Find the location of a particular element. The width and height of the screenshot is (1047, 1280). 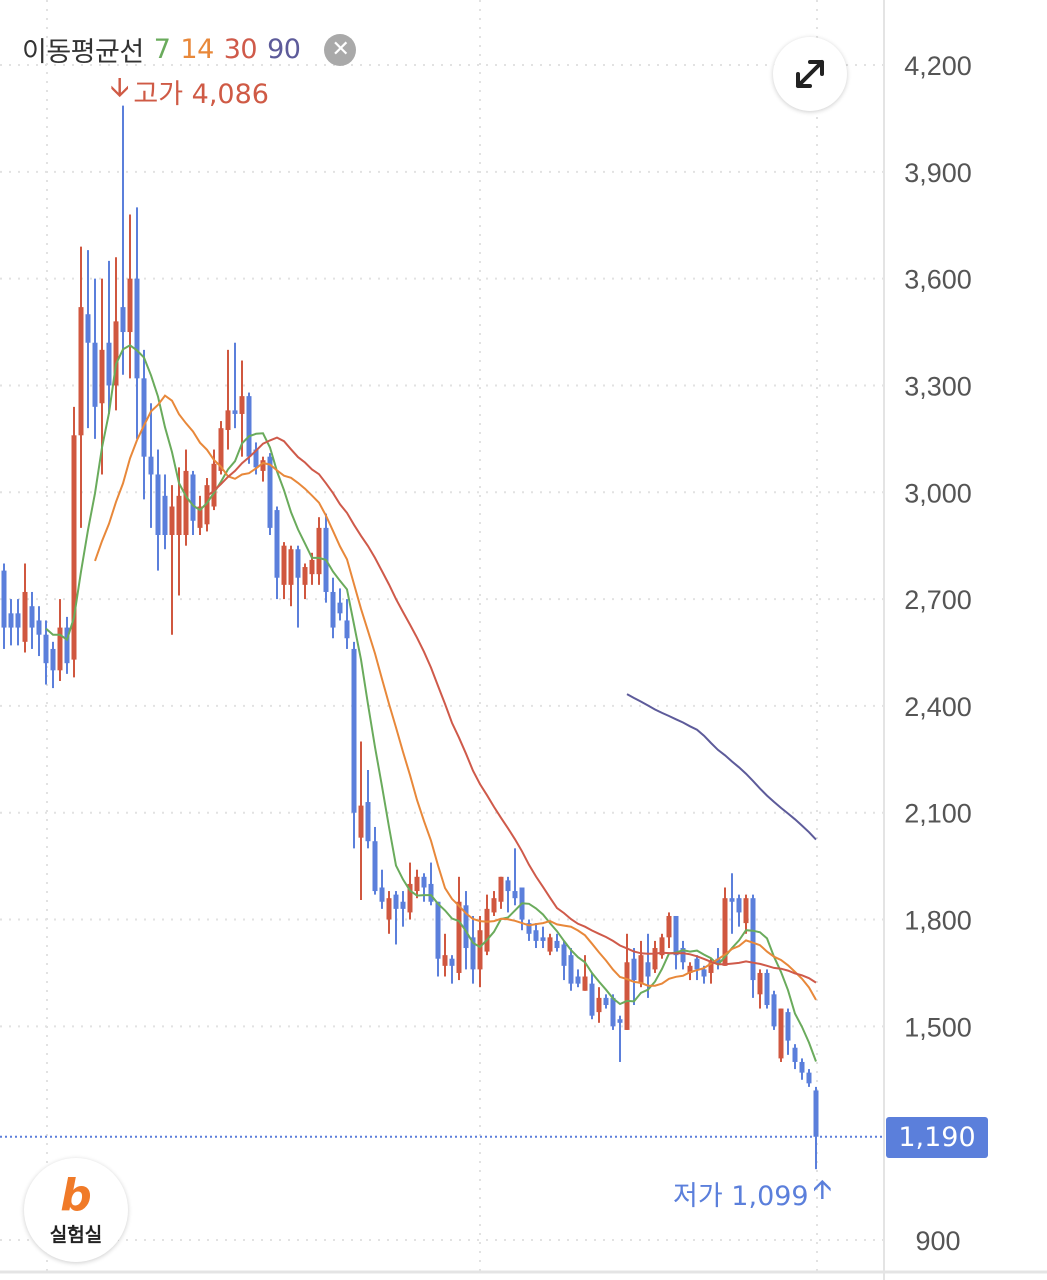

current-price-tag: 1,190 is located at coordinates (937, 1137).